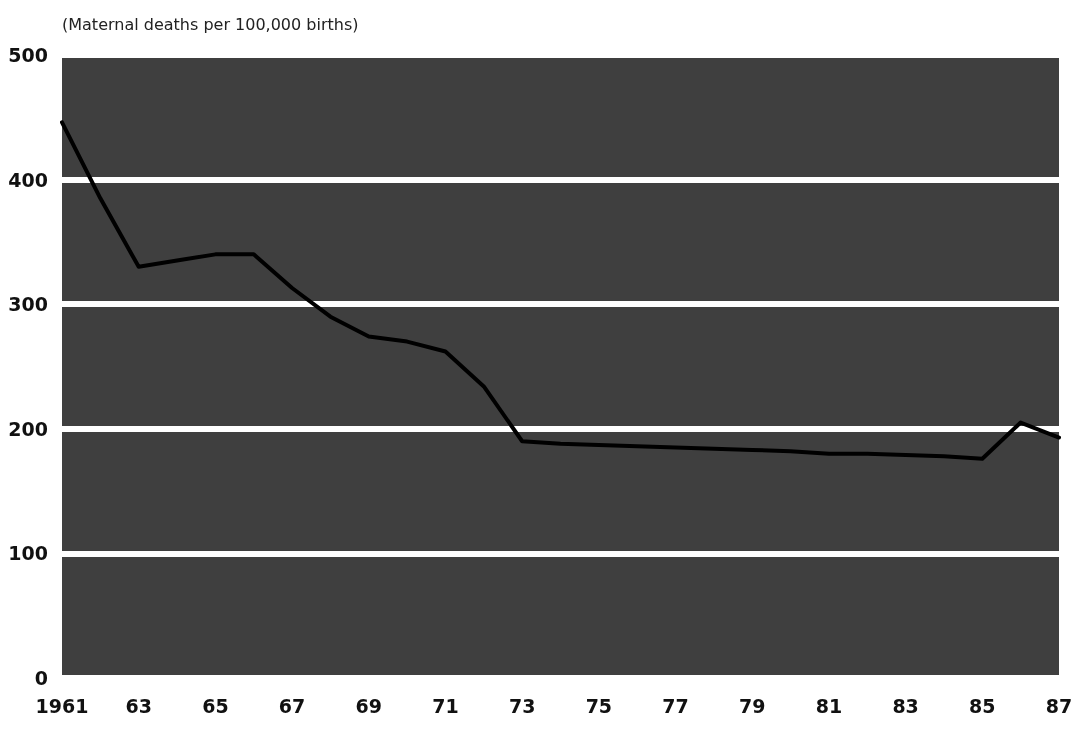 Image resolution: width=1081 pixels, height=730 pixels. What do you see at coordinates (28, 428) in the screenshot?
I see `y-tick-label: 200` at bounding box center [28, 428].